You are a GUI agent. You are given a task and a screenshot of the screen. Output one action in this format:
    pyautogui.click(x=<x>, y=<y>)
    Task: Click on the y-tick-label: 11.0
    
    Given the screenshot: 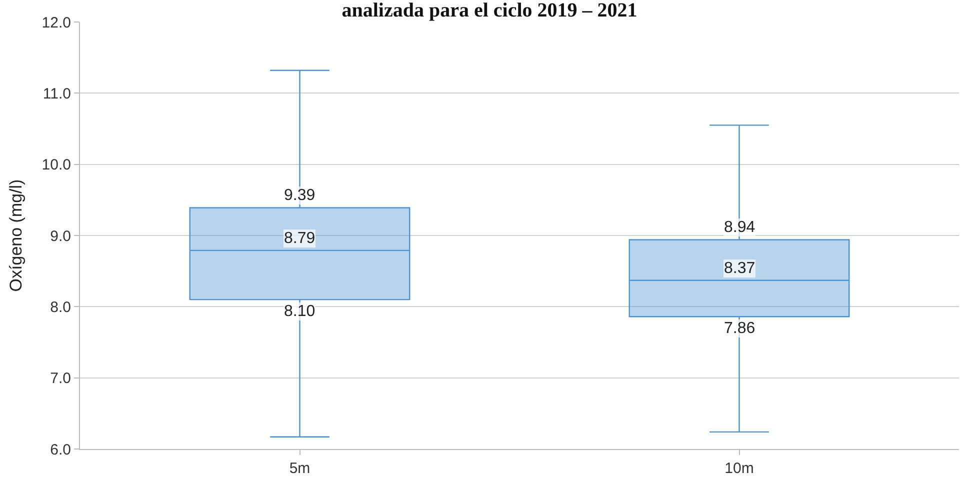 What is the action you would take?
    pyautogui.click(x=56, y=93)
    